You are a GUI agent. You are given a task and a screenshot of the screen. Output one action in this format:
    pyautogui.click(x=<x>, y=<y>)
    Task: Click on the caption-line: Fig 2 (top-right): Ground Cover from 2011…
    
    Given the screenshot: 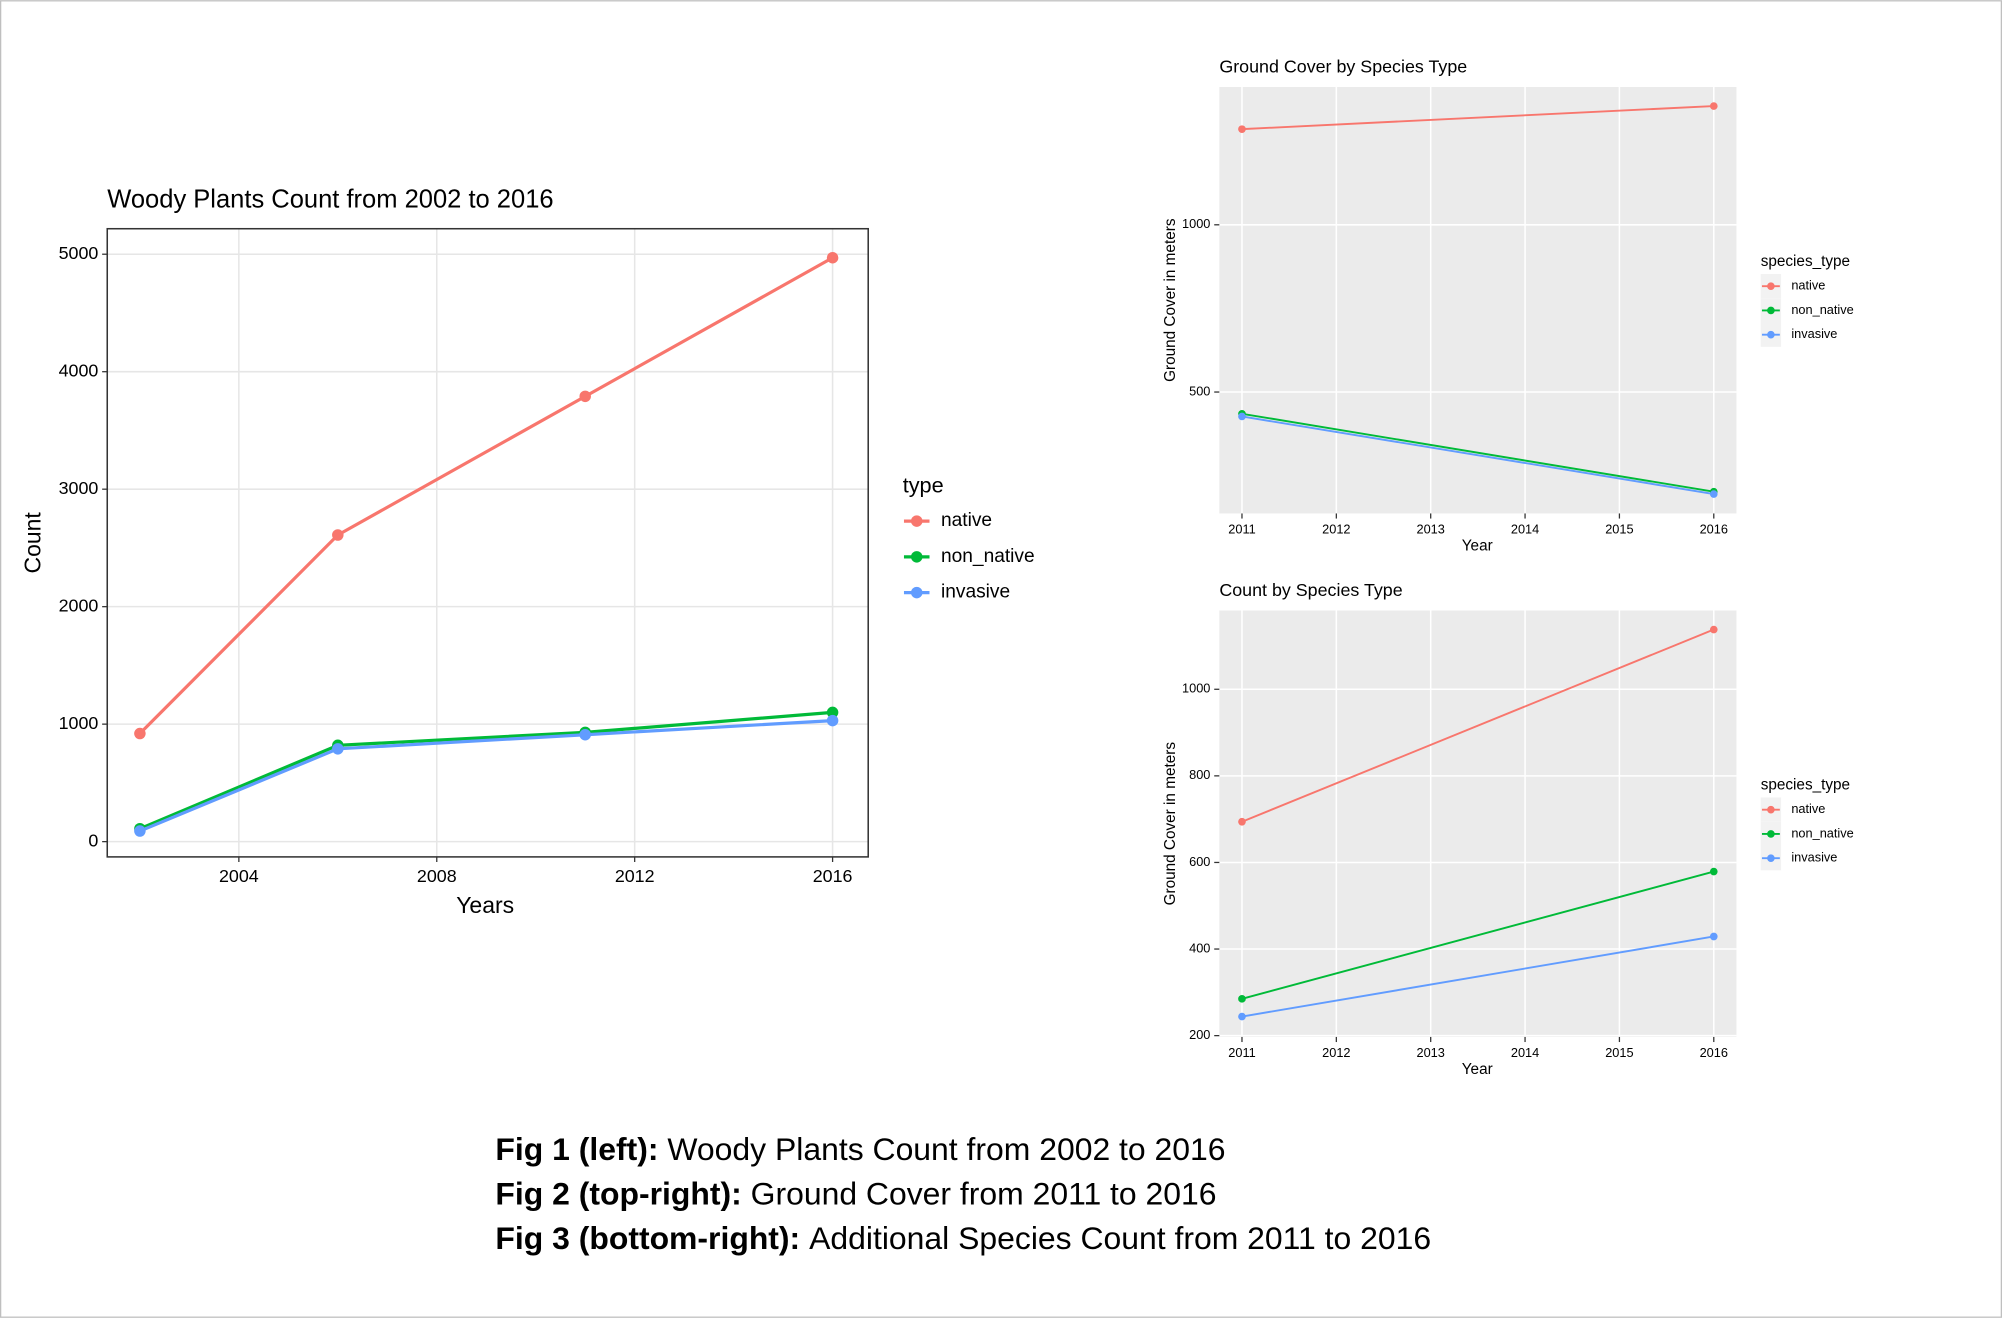 What is the action you would take?
    pyautogui.click(x=855, y=1194)
    